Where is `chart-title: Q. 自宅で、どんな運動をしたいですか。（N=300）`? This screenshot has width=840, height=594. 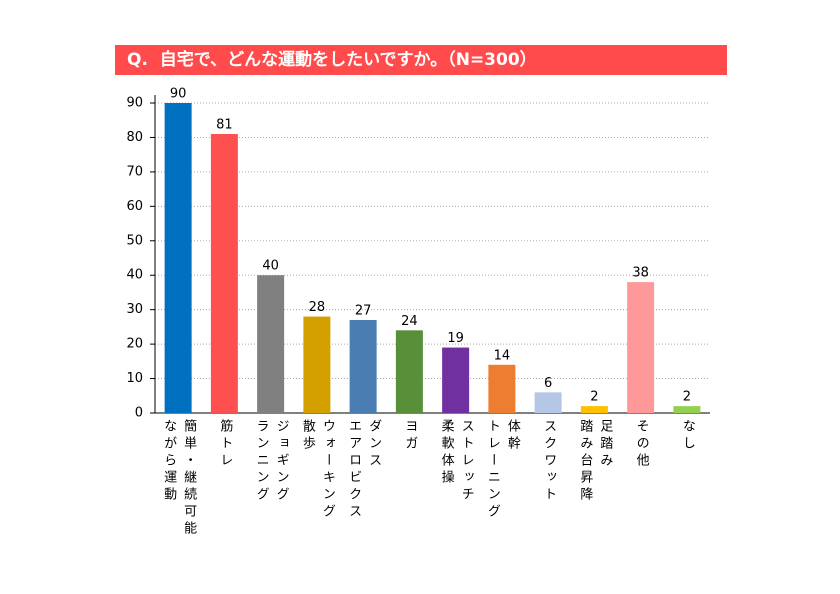
chart-title: Q. 自宅で、どんな運動をしたいですか。（N=300） is located at coordinates (332, 60).